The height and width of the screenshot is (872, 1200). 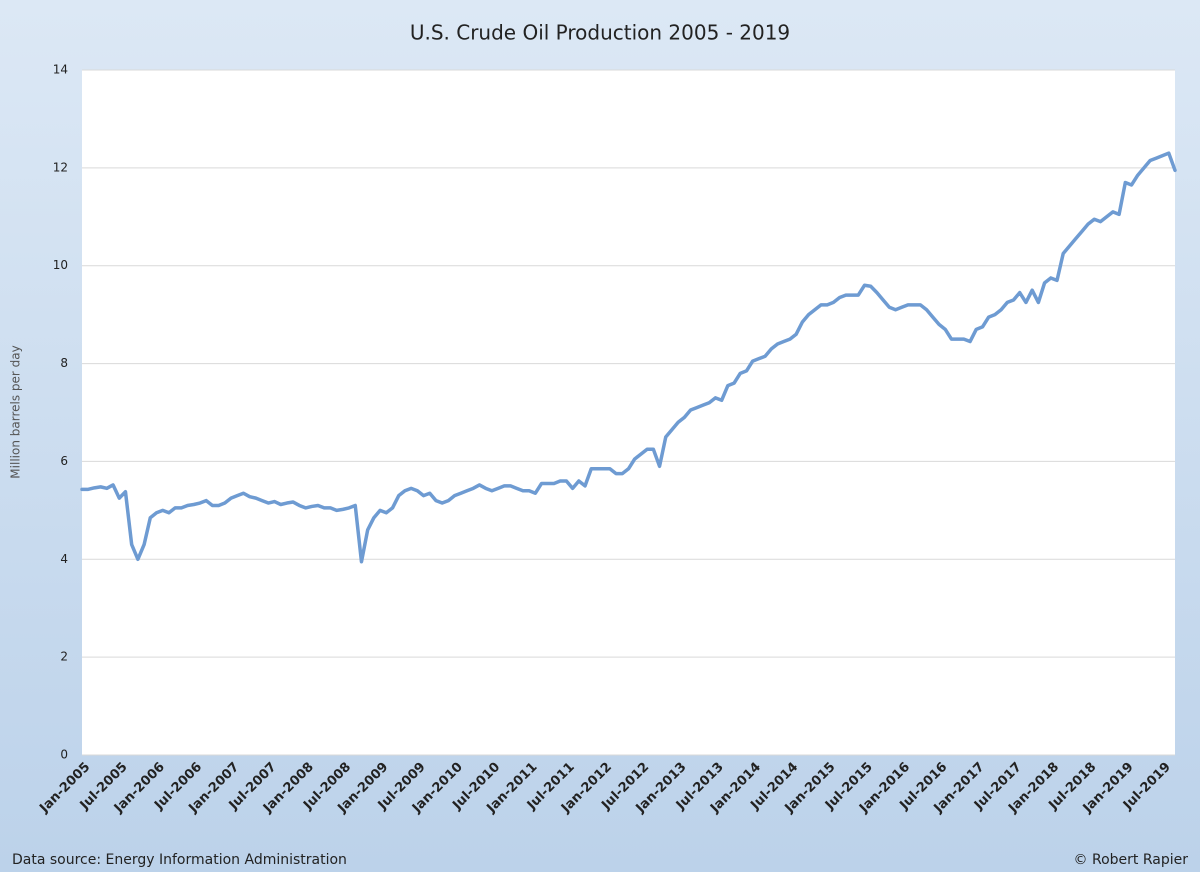 I want to click on y-tick-label: 4, so click(x=64, y=559).